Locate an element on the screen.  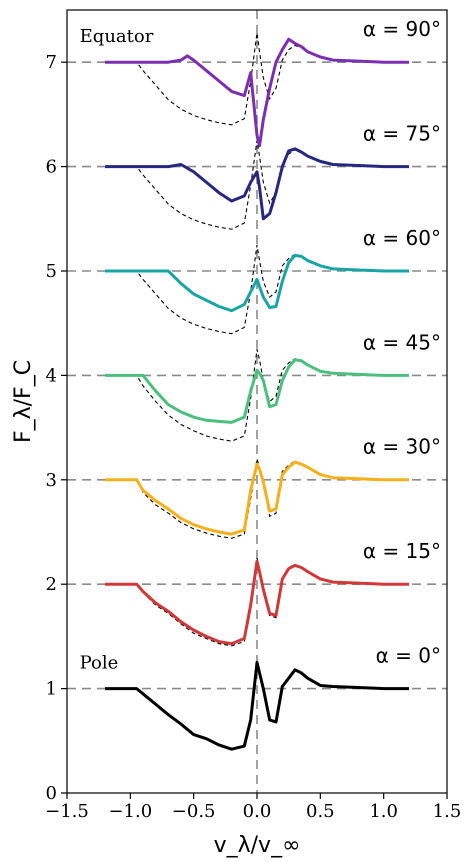
x-tick-label-3: 0.0 is located at coordinates (257, 811).